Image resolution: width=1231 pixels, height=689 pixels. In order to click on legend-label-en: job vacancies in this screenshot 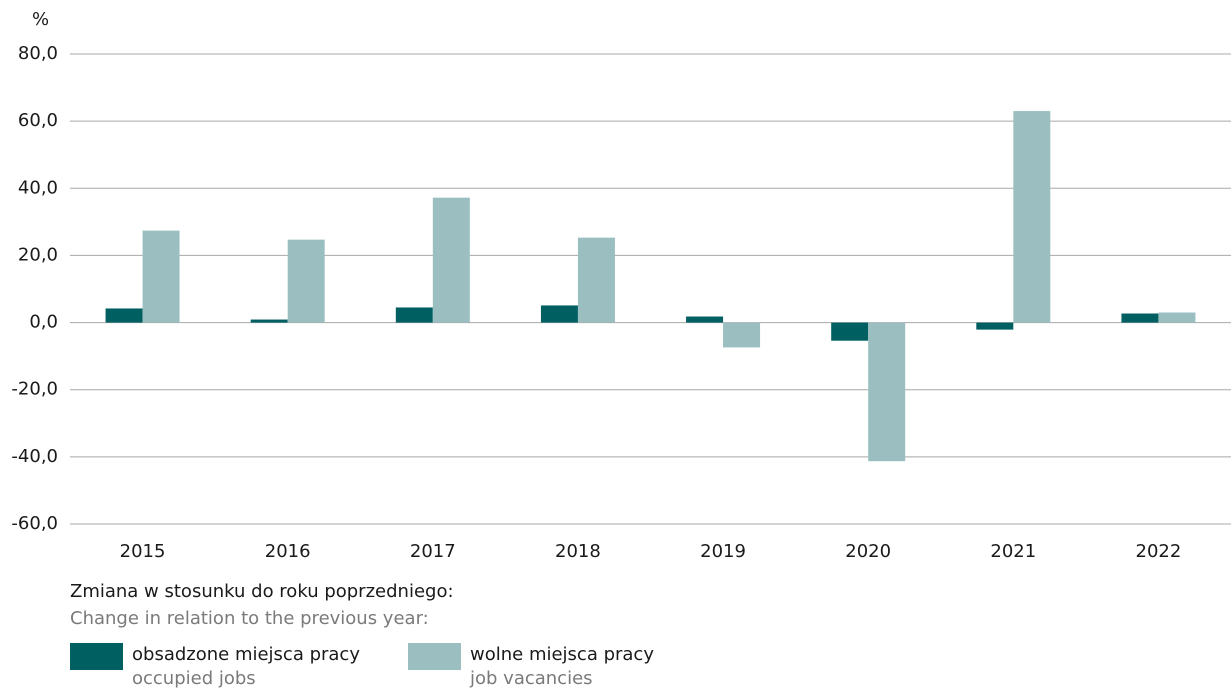, I will do `click(531, 678)`.